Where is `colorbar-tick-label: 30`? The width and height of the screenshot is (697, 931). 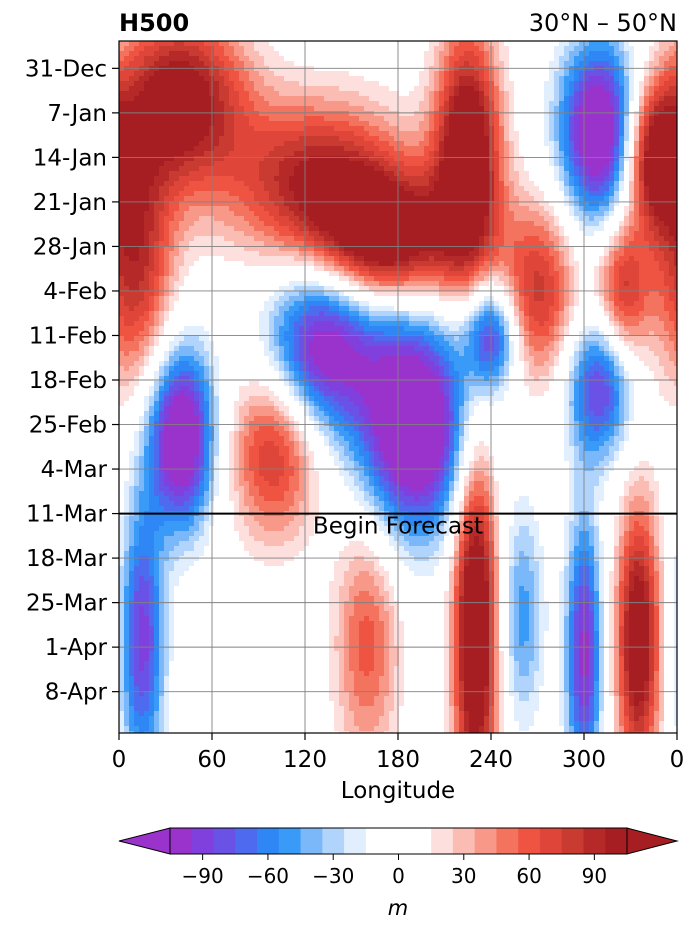 colorbar-tick-label: 30 is located at coordinates (463, 876).